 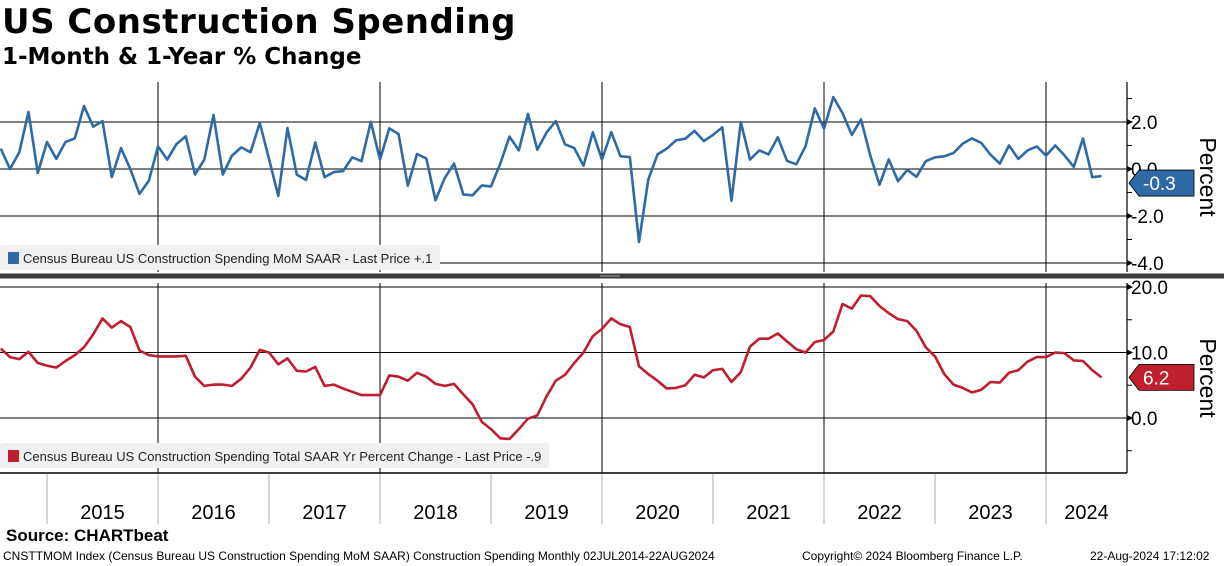 What do you see at coordinates (657, 513) in the screenshot?
I see `x-tick-label: 2020` at bounding box center [657, 513].